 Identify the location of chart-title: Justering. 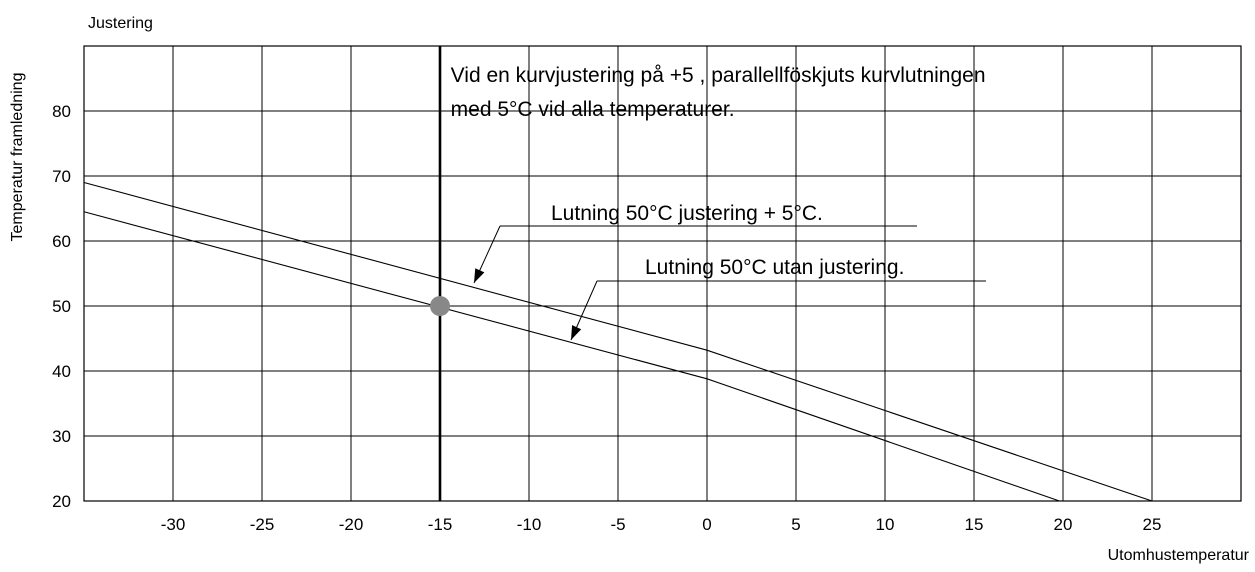
(120, 23).